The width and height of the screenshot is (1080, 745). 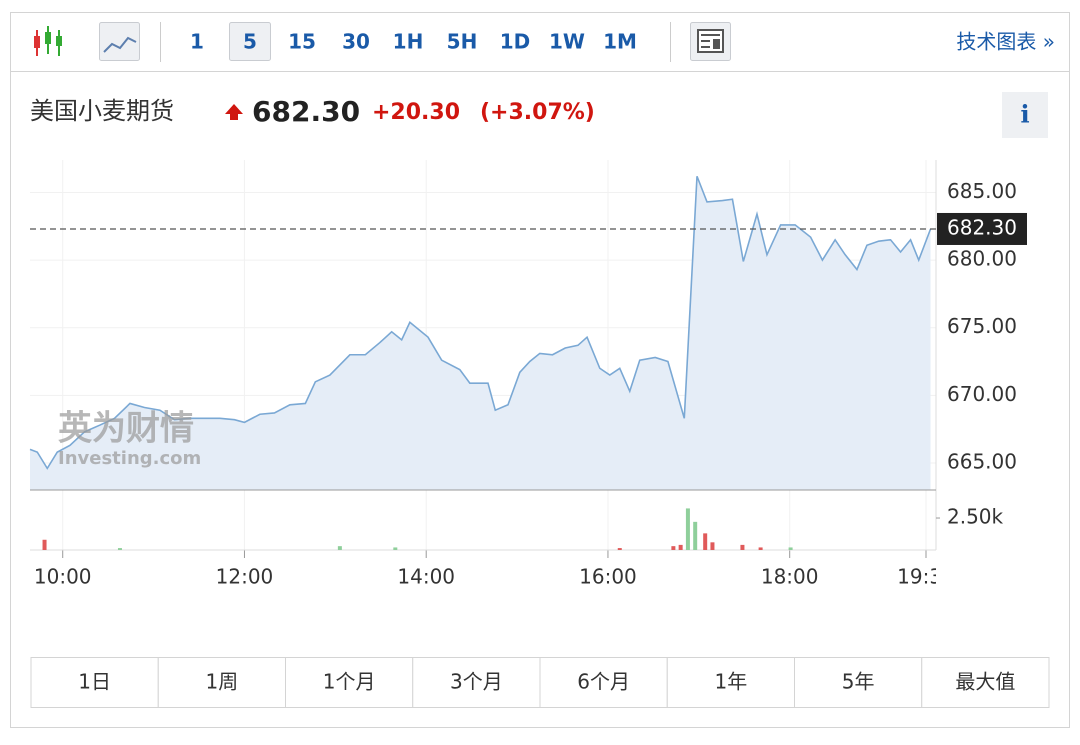 I want to click on interval-bar: 1 5 15 30 1H 5H 1D 1W 1M, so click(x=413, y=41).